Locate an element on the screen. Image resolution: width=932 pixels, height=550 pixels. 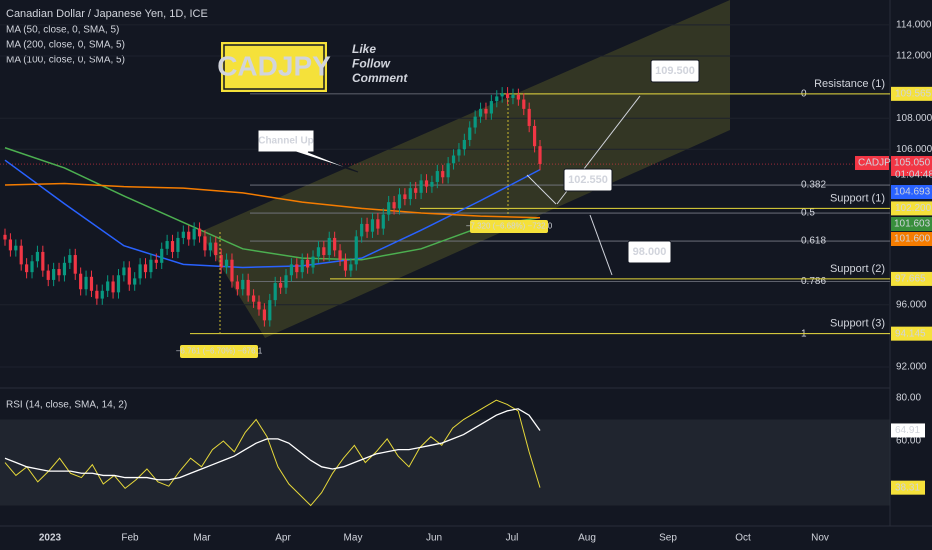
indicator-label: MA (100, close, 0, SMA, 5) is located at coordinates (65, 60).